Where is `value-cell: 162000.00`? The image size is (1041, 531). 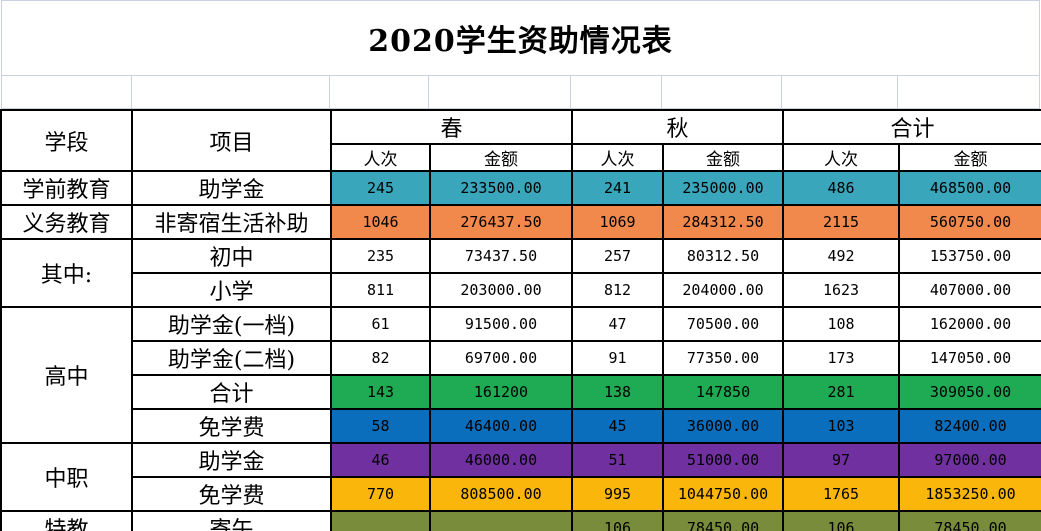
value-cell: 162000.00 is located at coordinates (969, 324).